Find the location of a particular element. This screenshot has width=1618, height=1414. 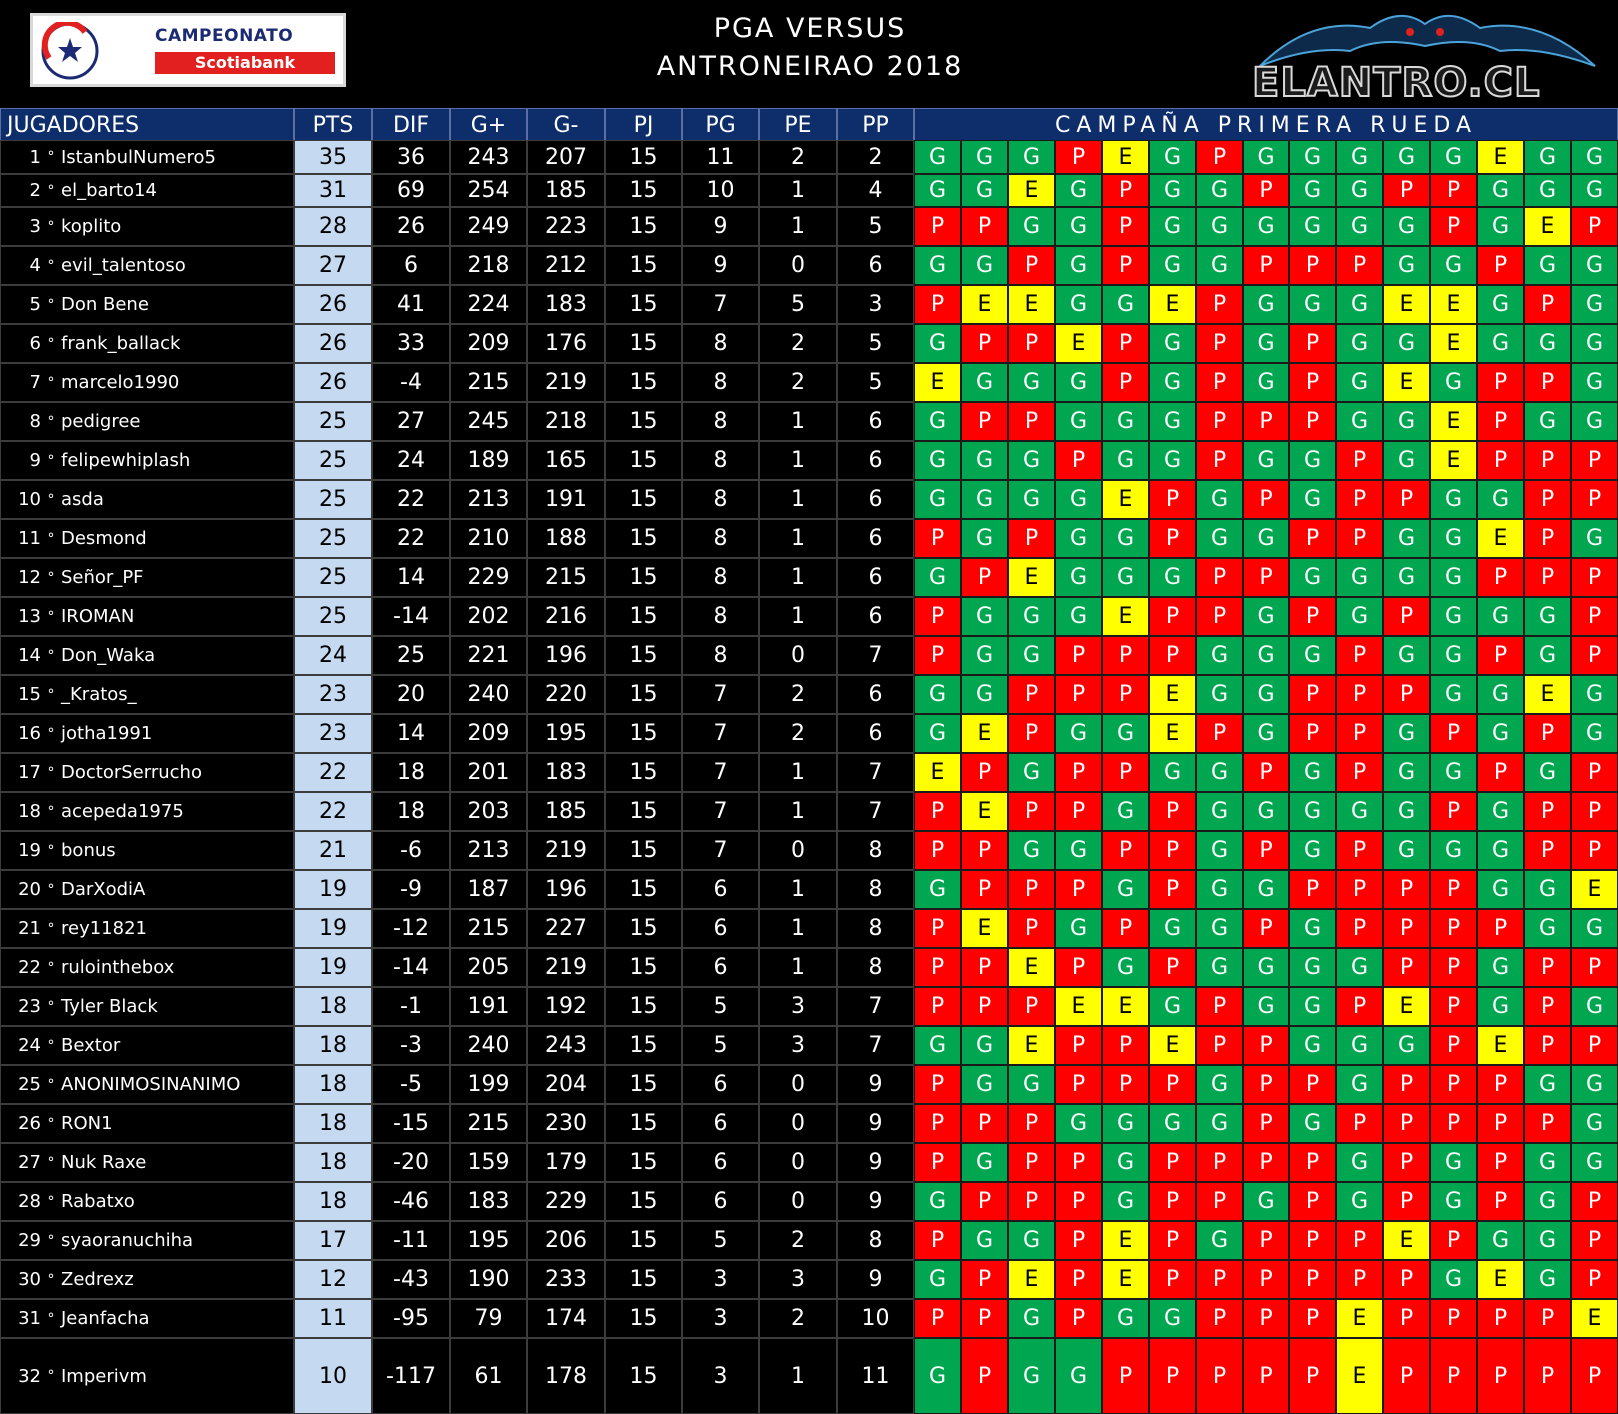

lost-cell: 7 is located at coordinates (875, 811).